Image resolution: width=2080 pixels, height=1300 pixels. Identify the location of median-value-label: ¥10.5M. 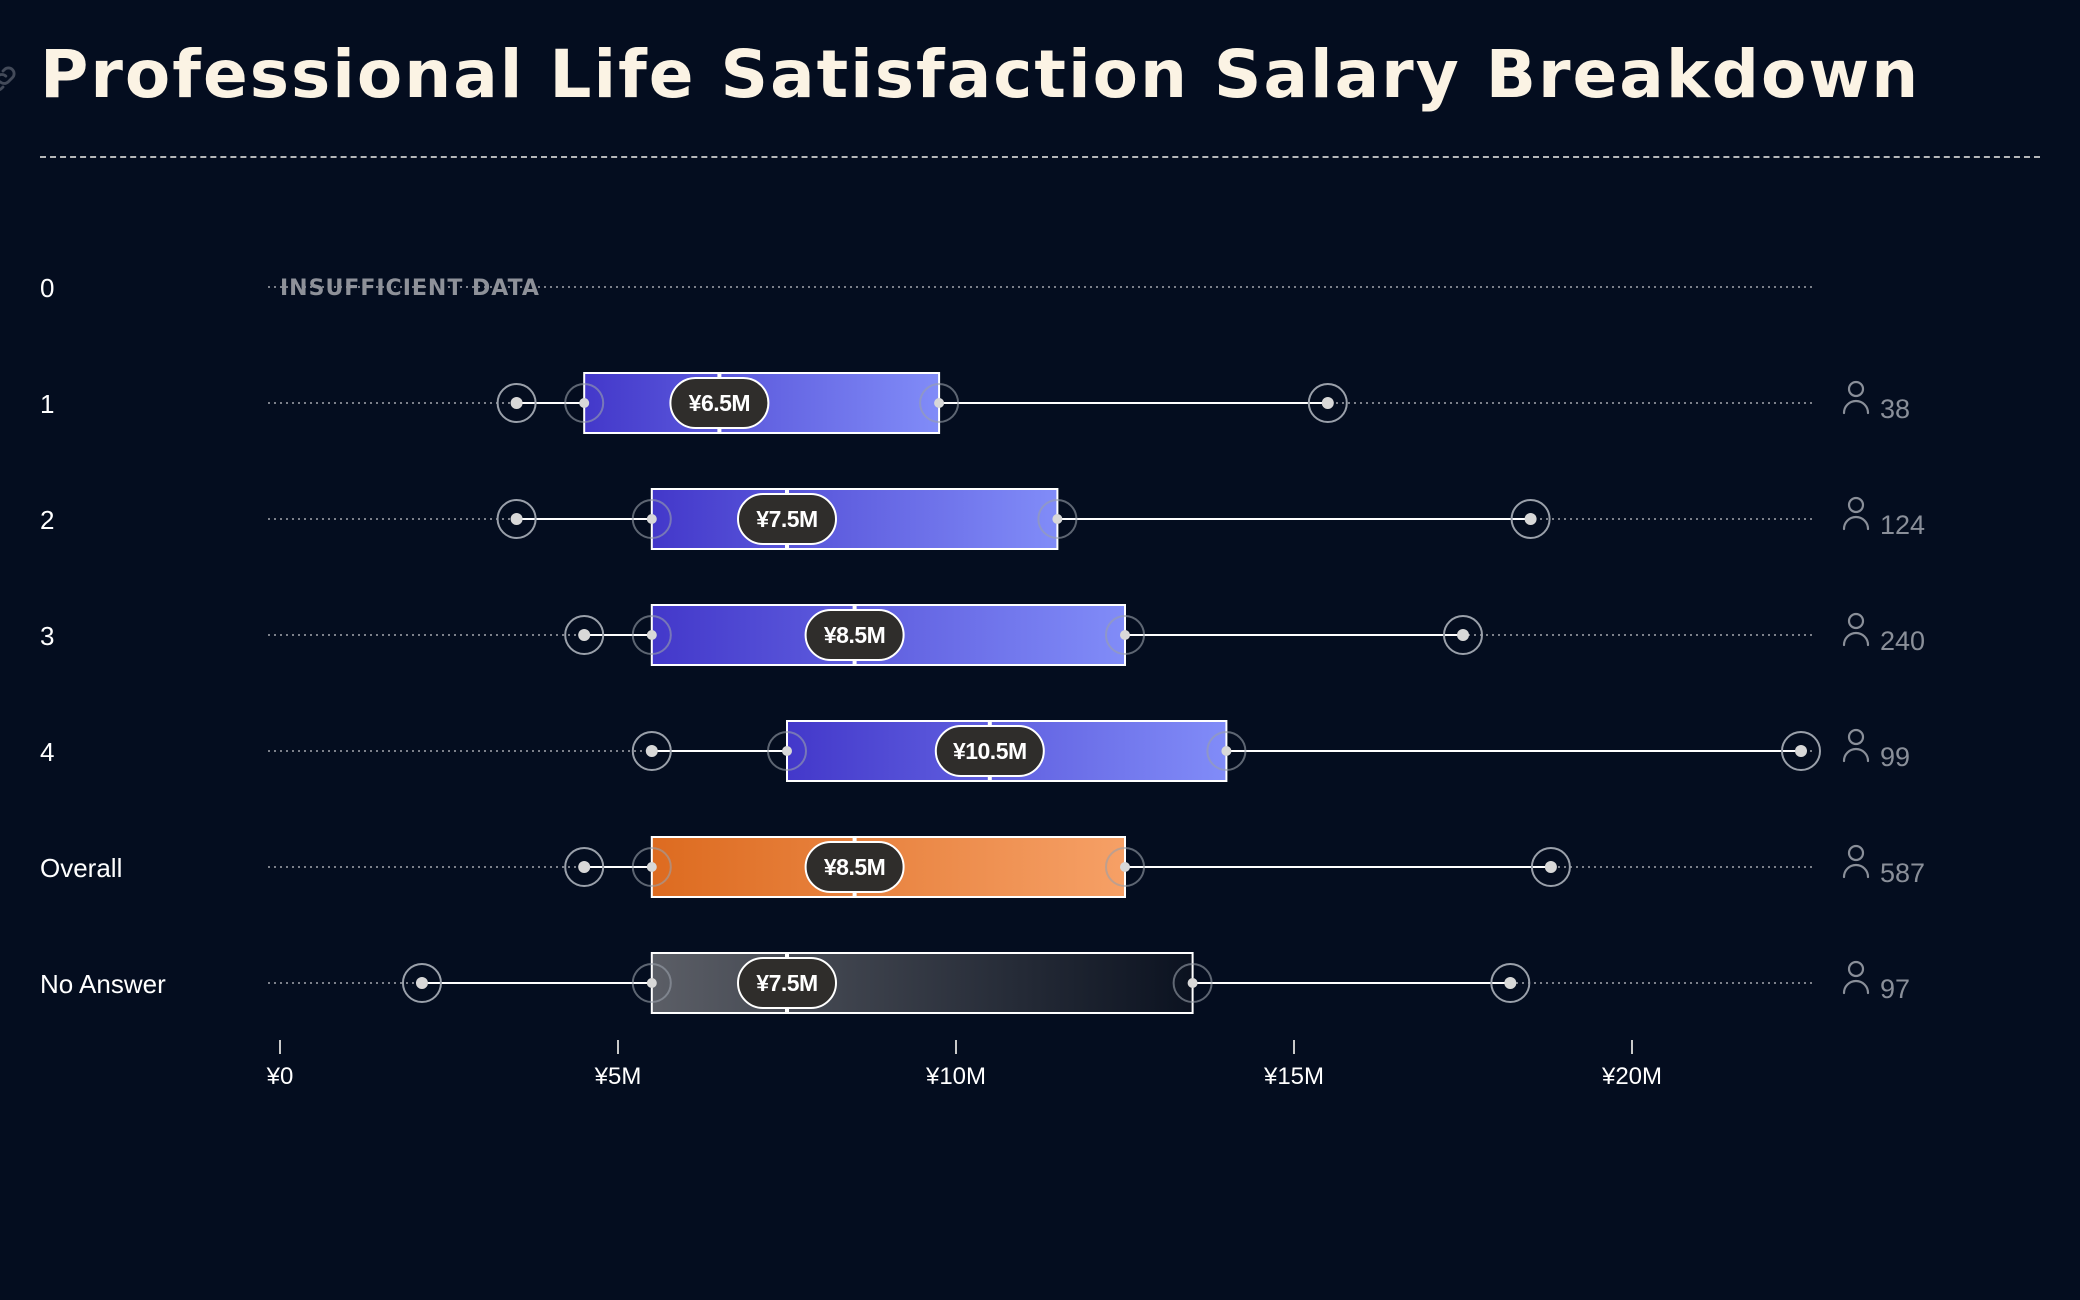
(990, 751).